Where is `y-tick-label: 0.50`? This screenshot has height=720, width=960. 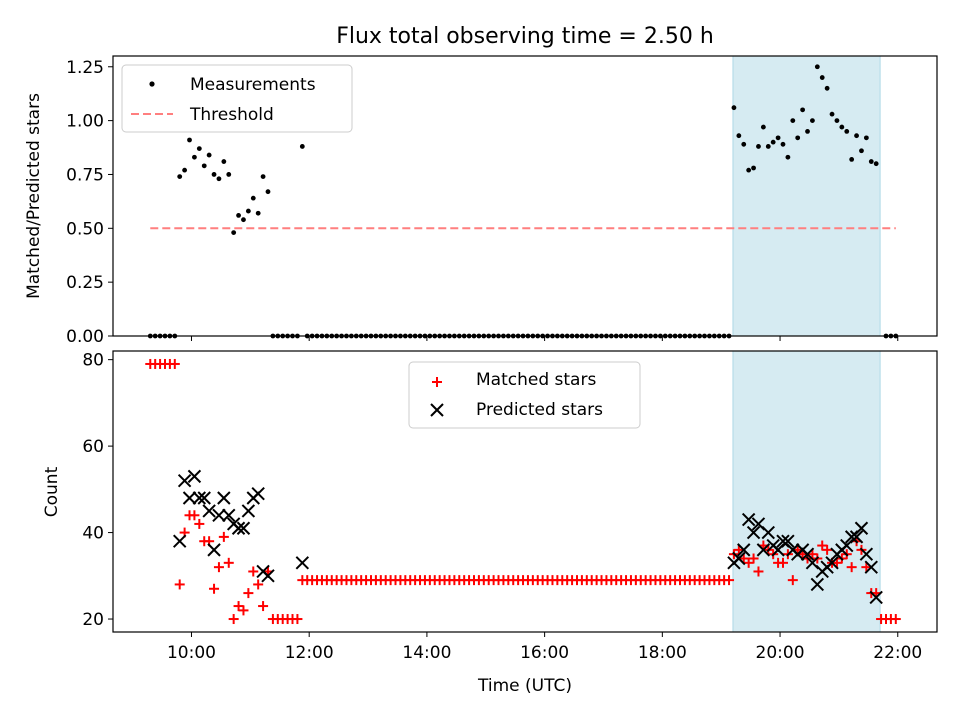
y-tick-label: 0.50 is located at coordinates (85, 229).